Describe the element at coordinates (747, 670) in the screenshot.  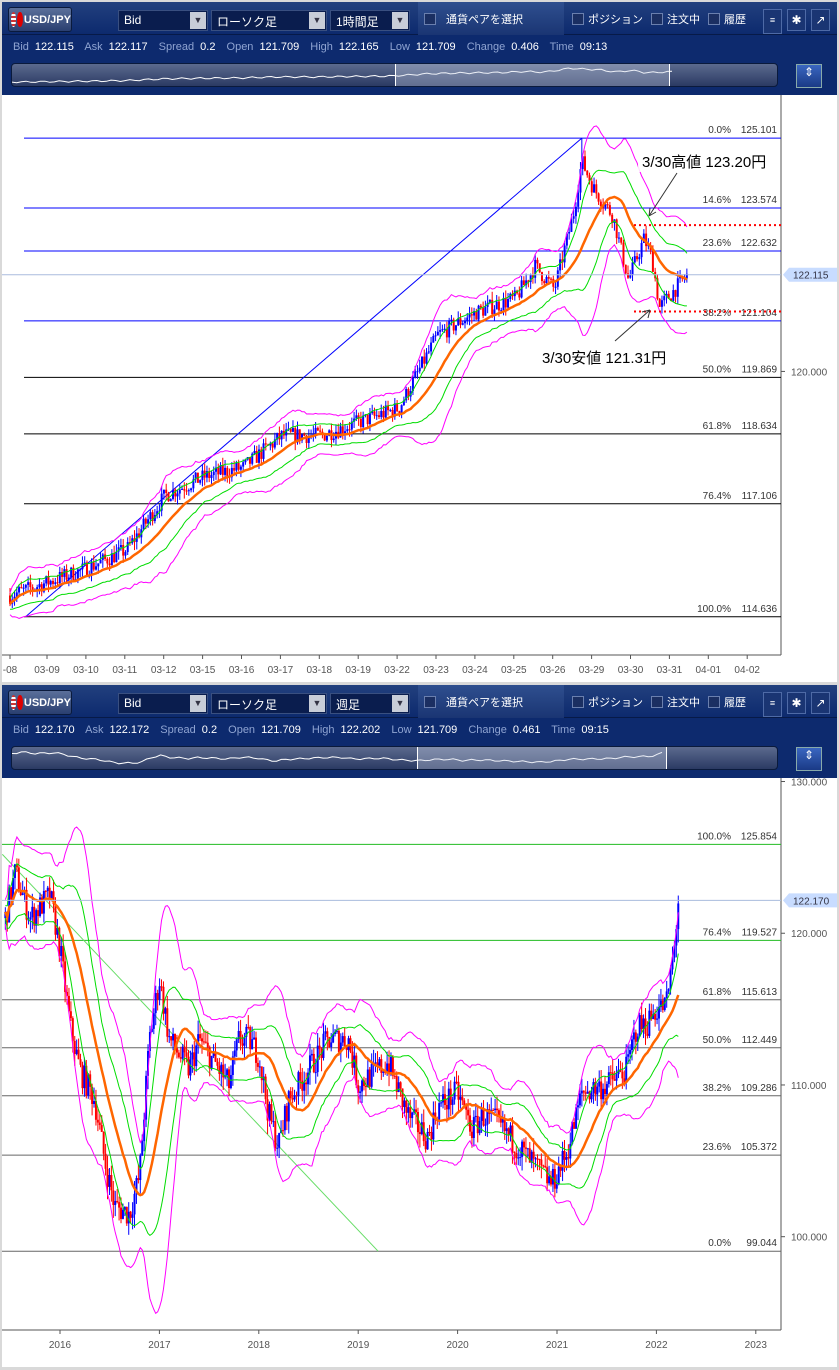
I see `x-tick-label: 04-02` at that location.